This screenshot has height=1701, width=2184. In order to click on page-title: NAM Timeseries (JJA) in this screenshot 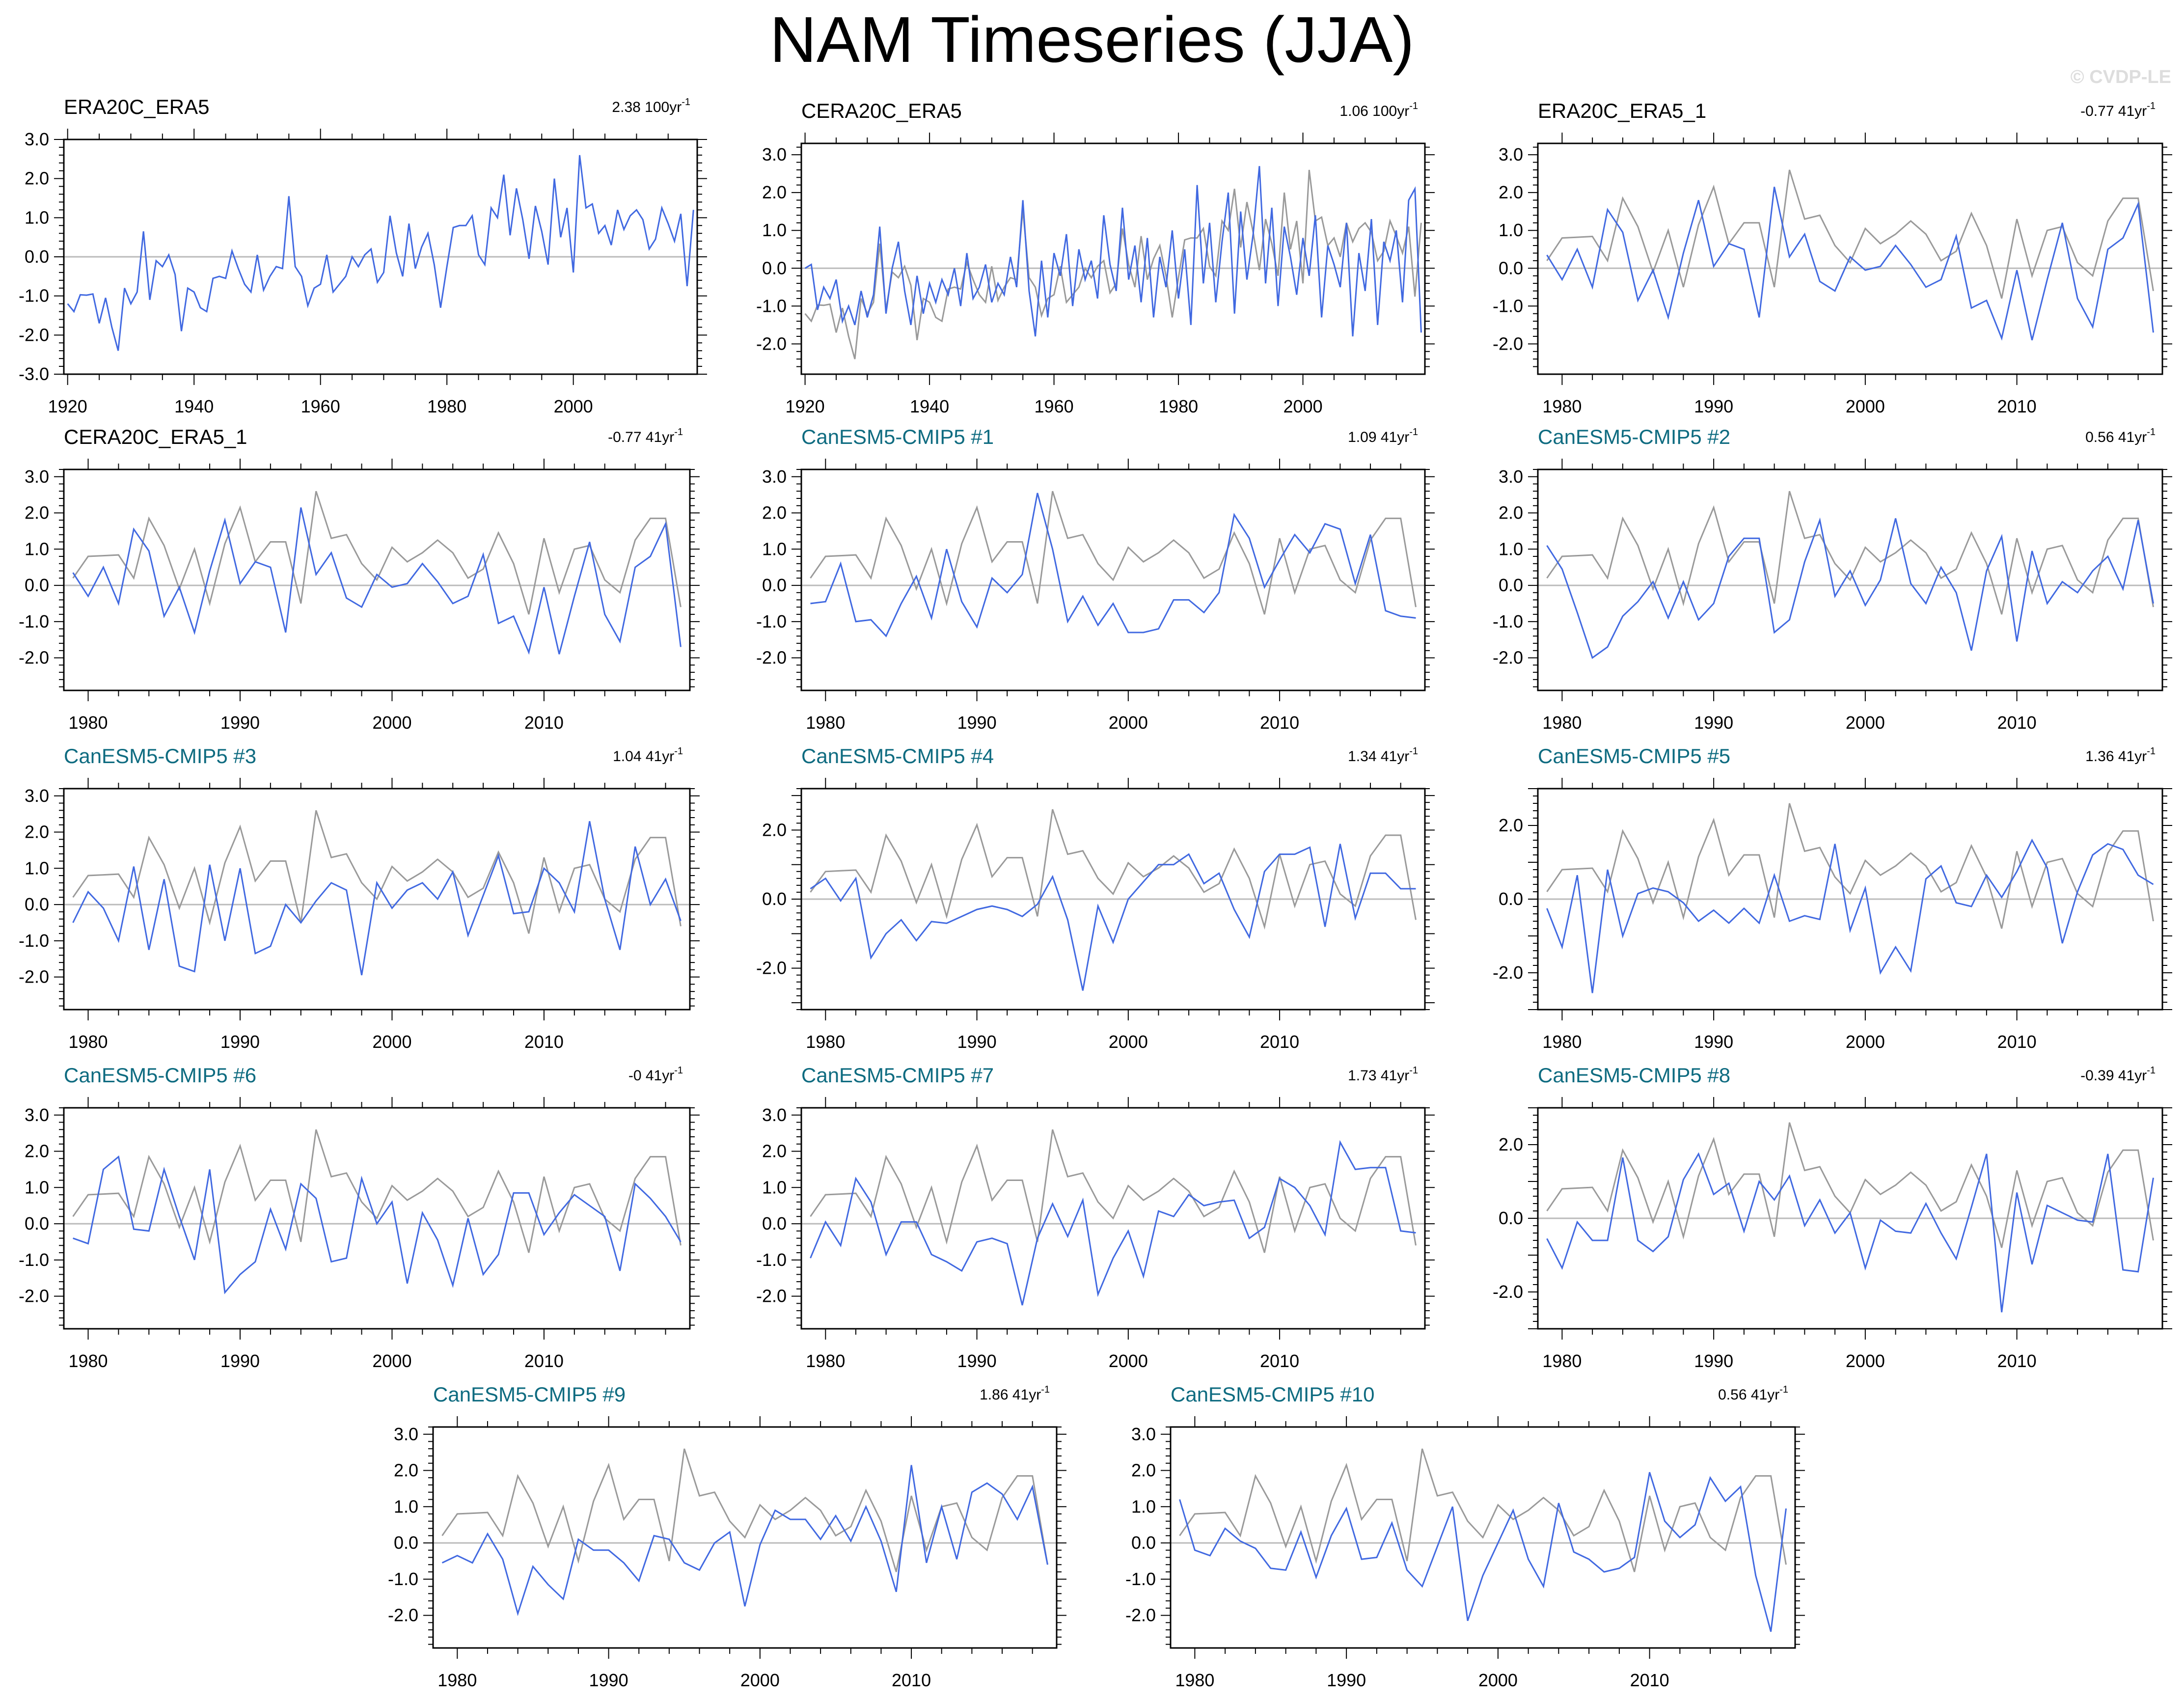, I will do `click(1092, 39)`.